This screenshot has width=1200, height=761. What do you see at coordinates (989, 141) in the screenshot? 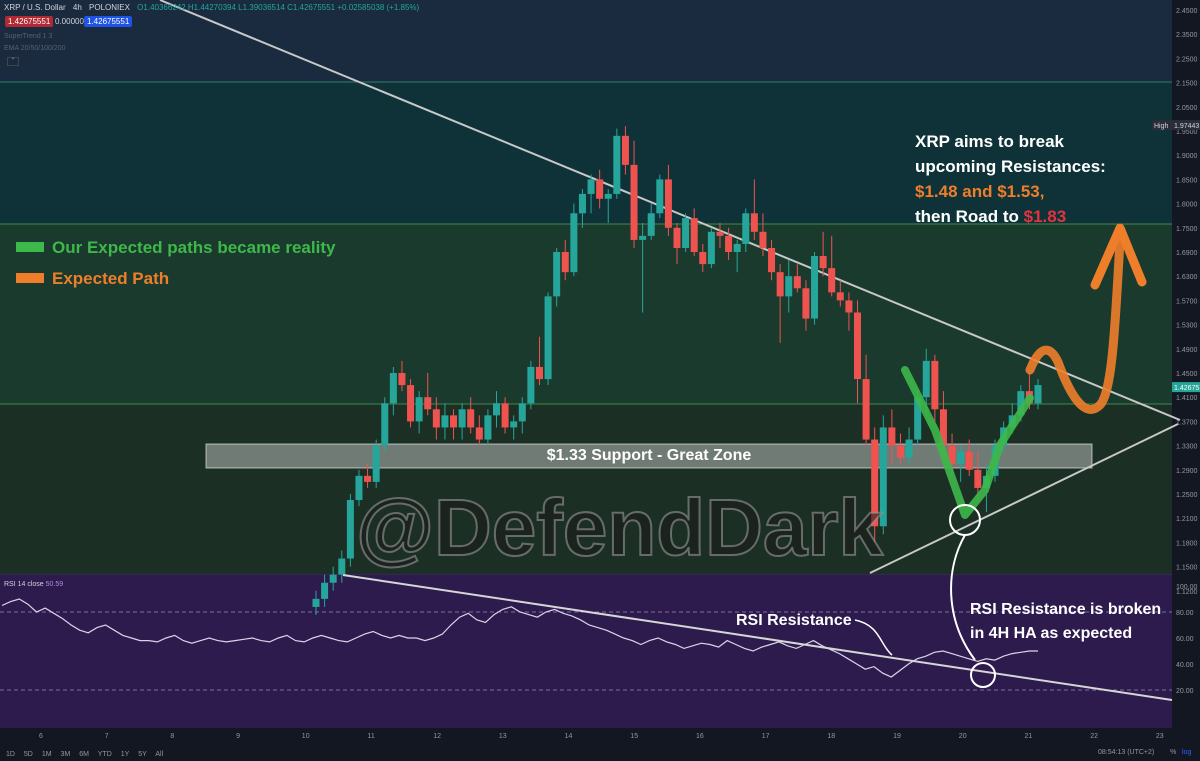
I see `aim-text-line1: XRP aims to break` at bounding box center [989, 141].